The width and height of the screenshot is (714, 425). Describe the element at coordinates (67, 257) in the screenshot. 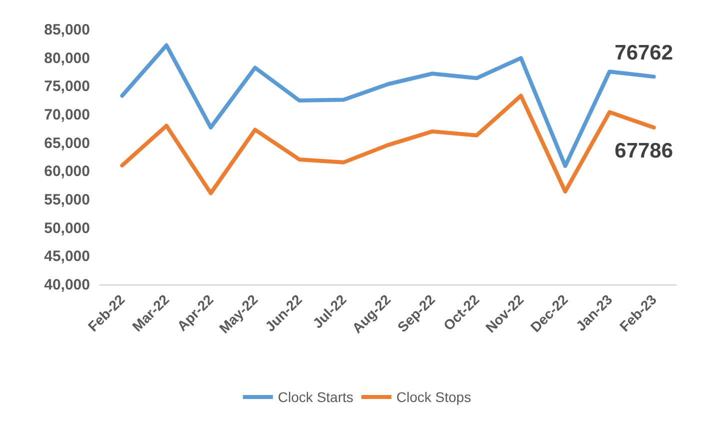

I see `y-tick-label: 45,000` at that location.